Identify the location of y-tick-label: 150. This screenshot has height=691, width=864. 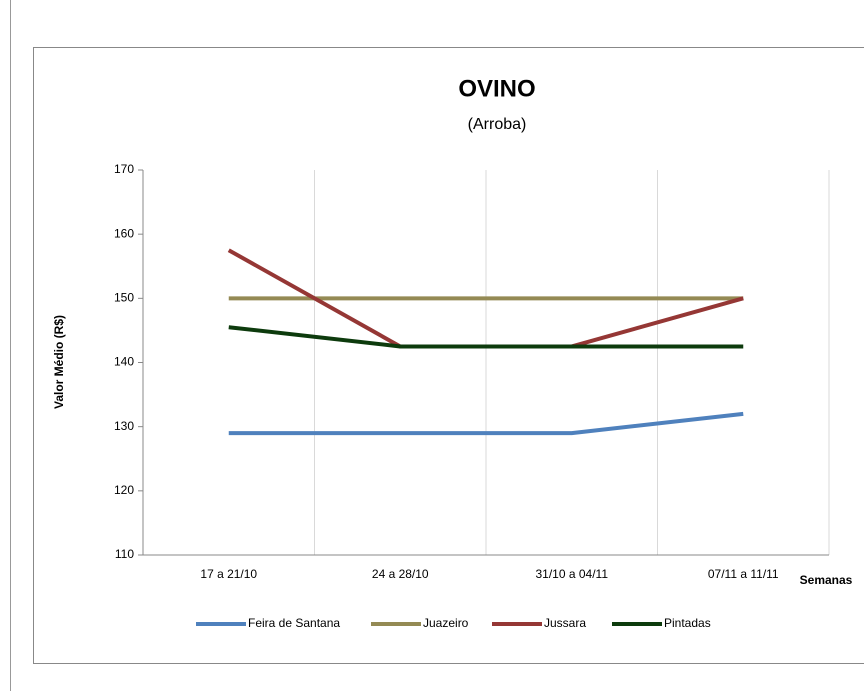
(124, 298).